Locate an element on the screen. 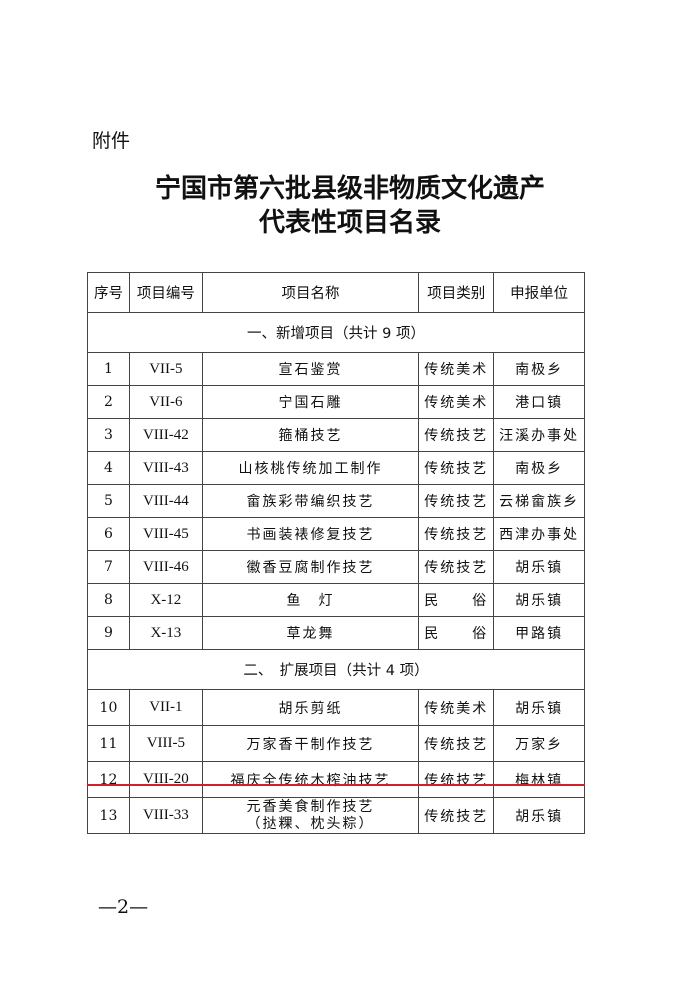 This screenshot has height=989, width=700. table-row: 2 VII-6 宁国石雕 传统美术 港口镇 is located at coordinates (336, 402).